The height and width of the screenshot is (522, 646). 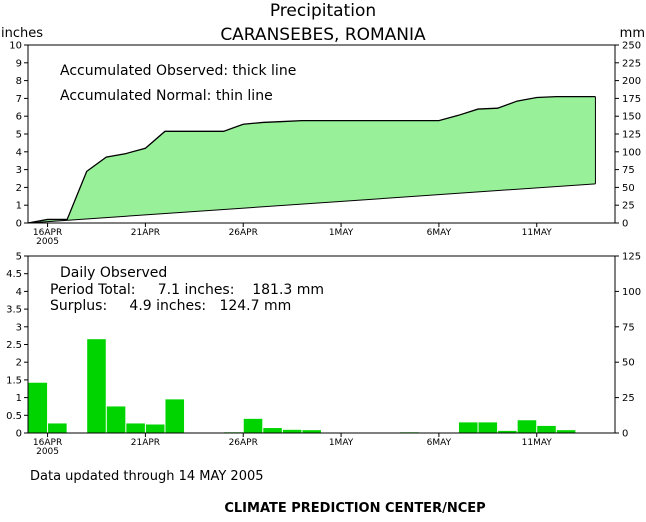 I want to click on daily-x-tick-year: 2005, so click(x=47, y=452).